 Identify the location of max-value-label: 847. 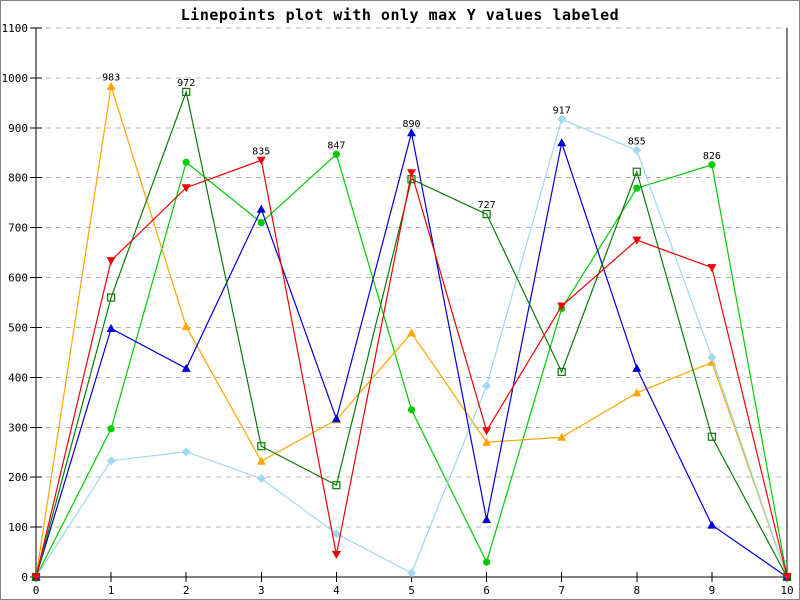
(336, 145).